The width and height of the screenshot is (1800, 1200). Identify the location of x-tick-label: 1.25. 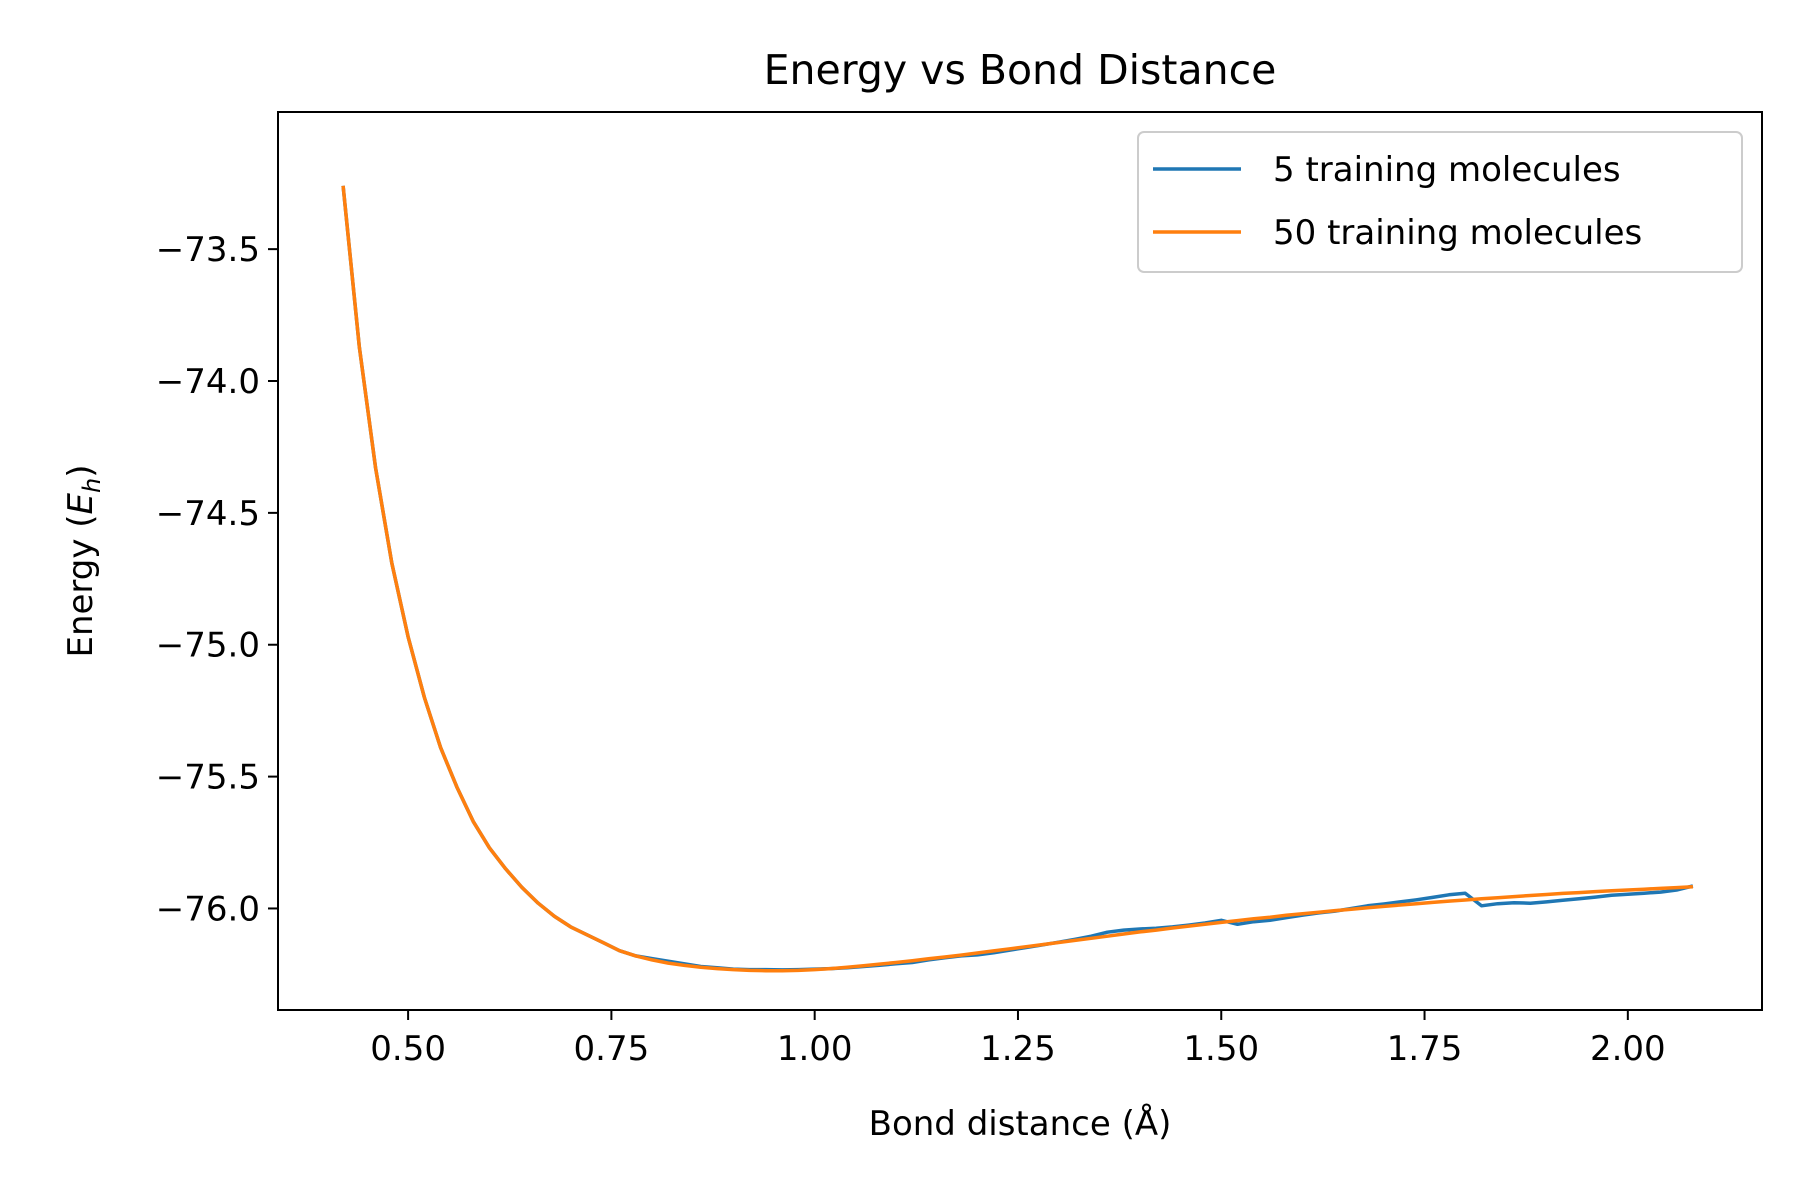
(1018, 1049).